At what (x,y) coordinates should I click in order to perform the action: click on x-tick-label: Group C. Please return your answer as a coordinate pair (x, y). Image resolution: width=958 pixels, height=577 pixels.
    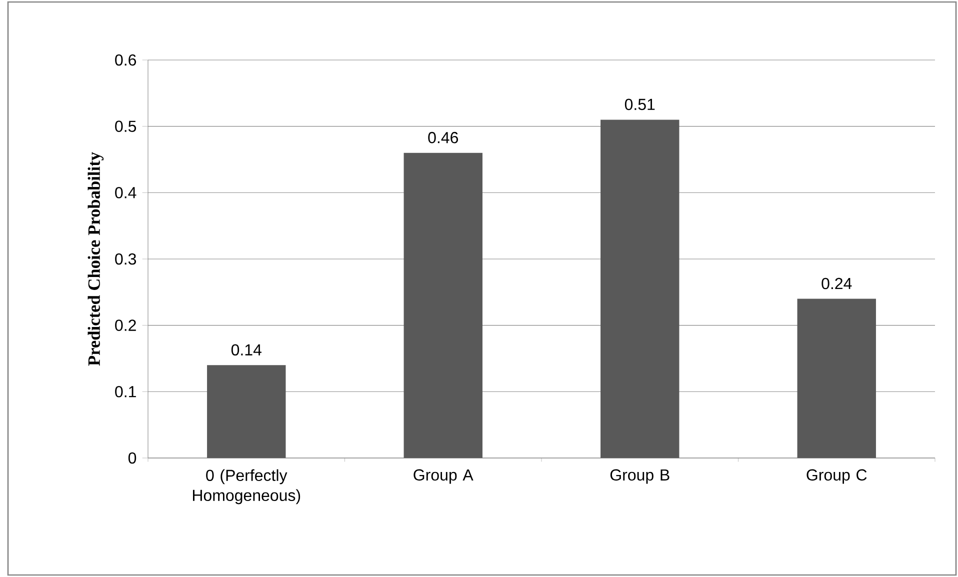
    Looking at the image, I should click on (836, 476).